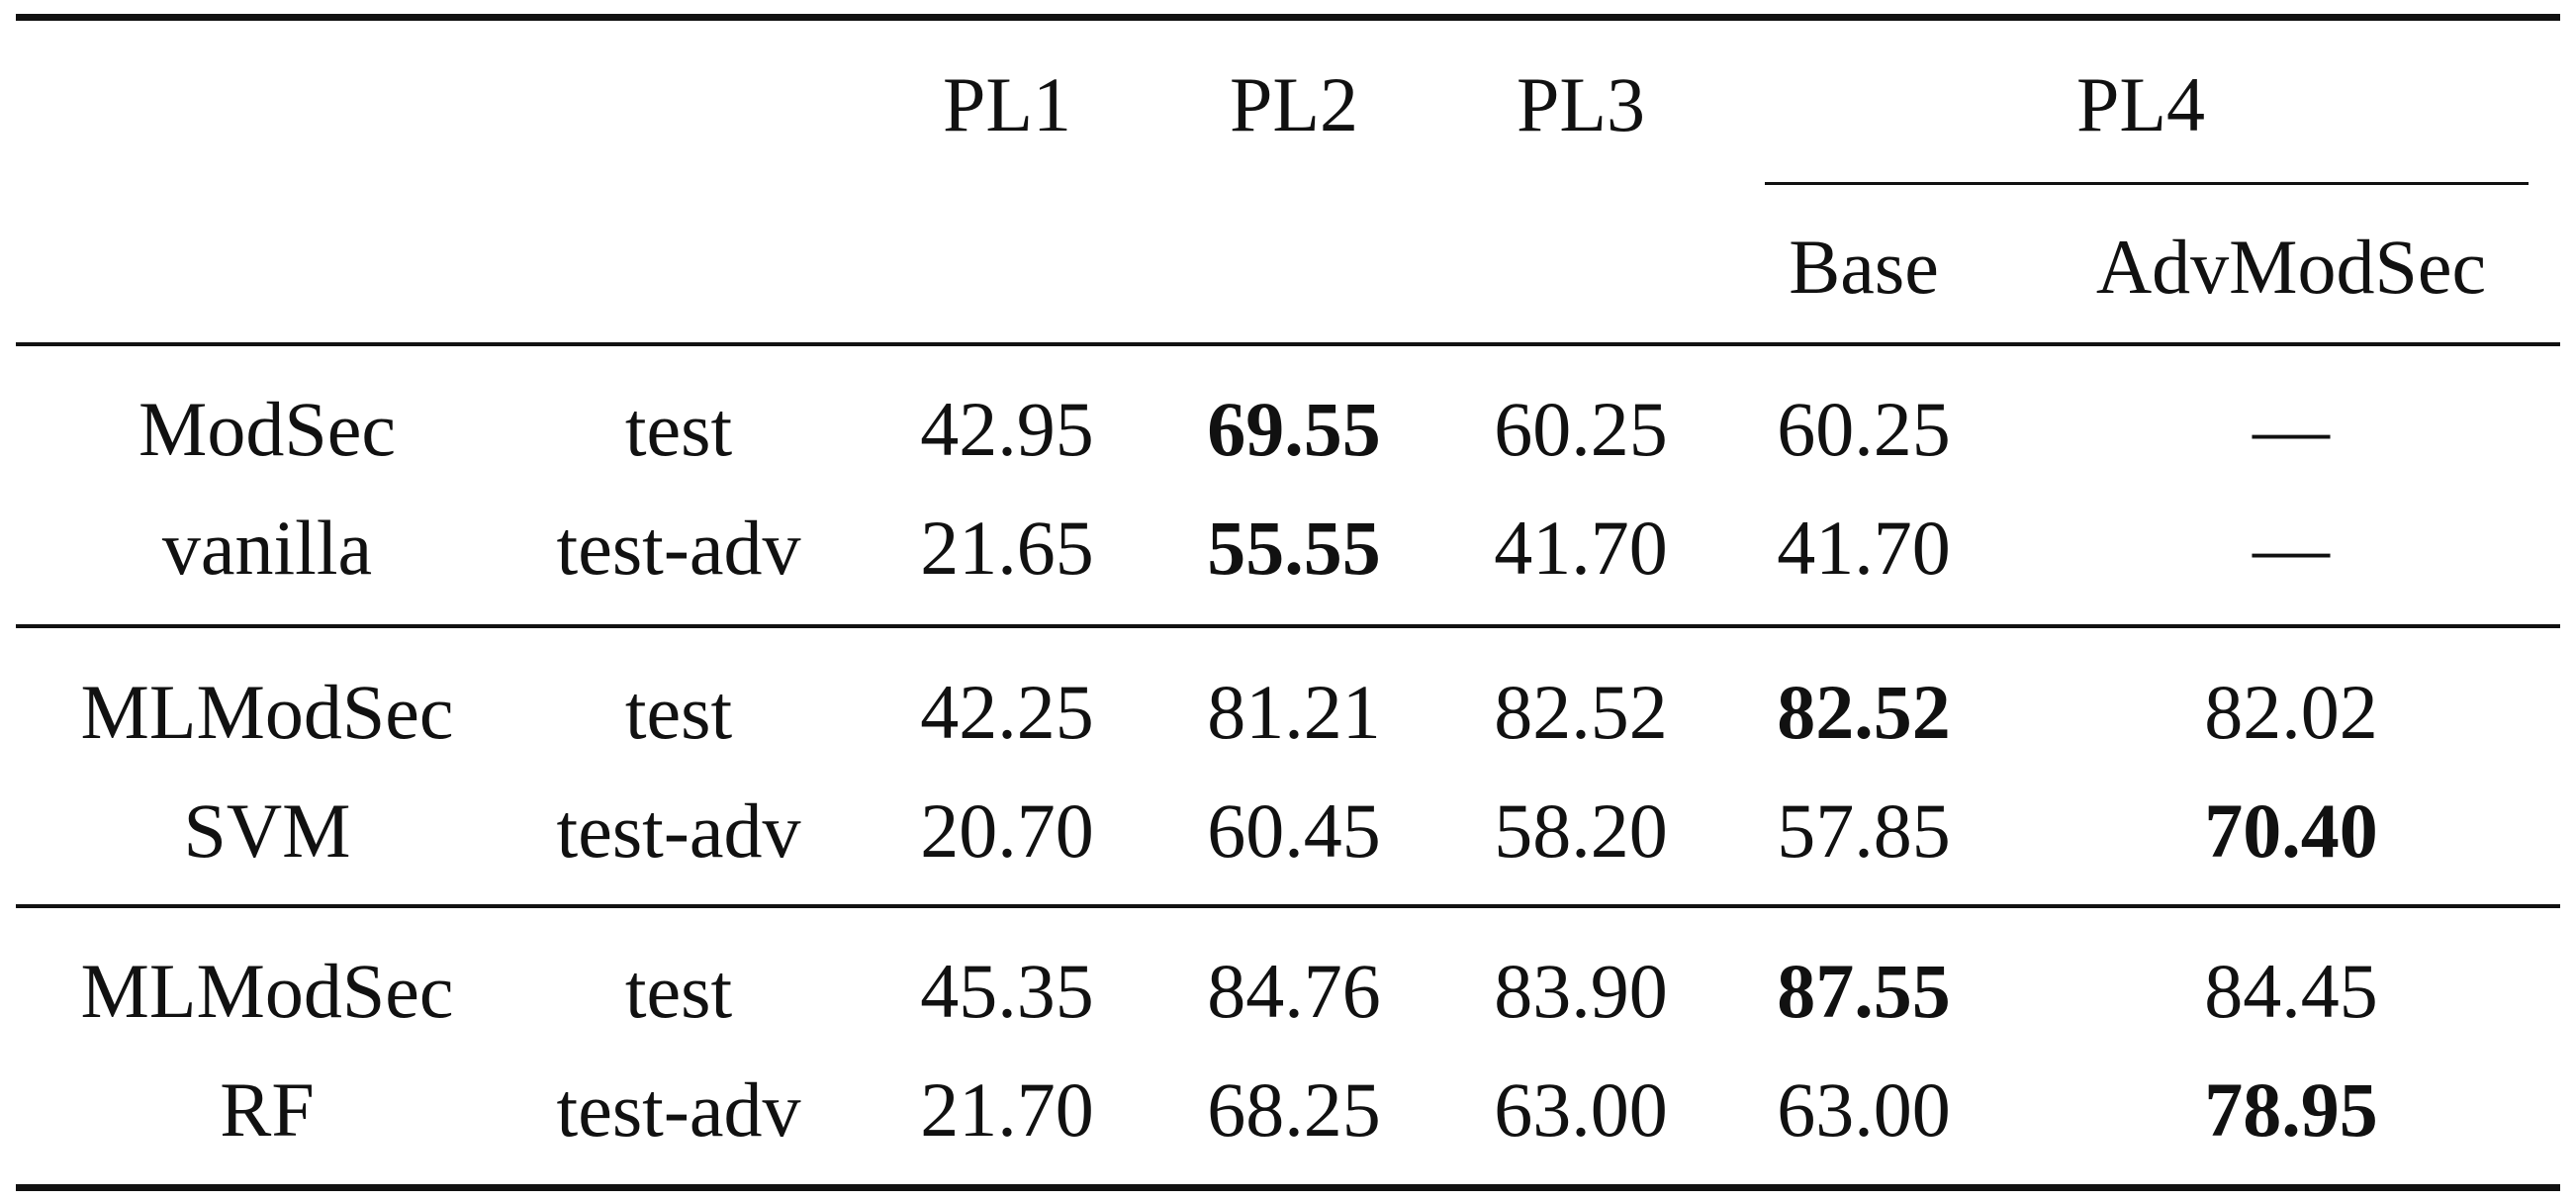 Image resolution: width=2576 pixels, height=1201 pixels. What do you see at coordinates (267, 830) in the screenshot?
I see `group-name-line: SVM` at bounding box center [267, 830].